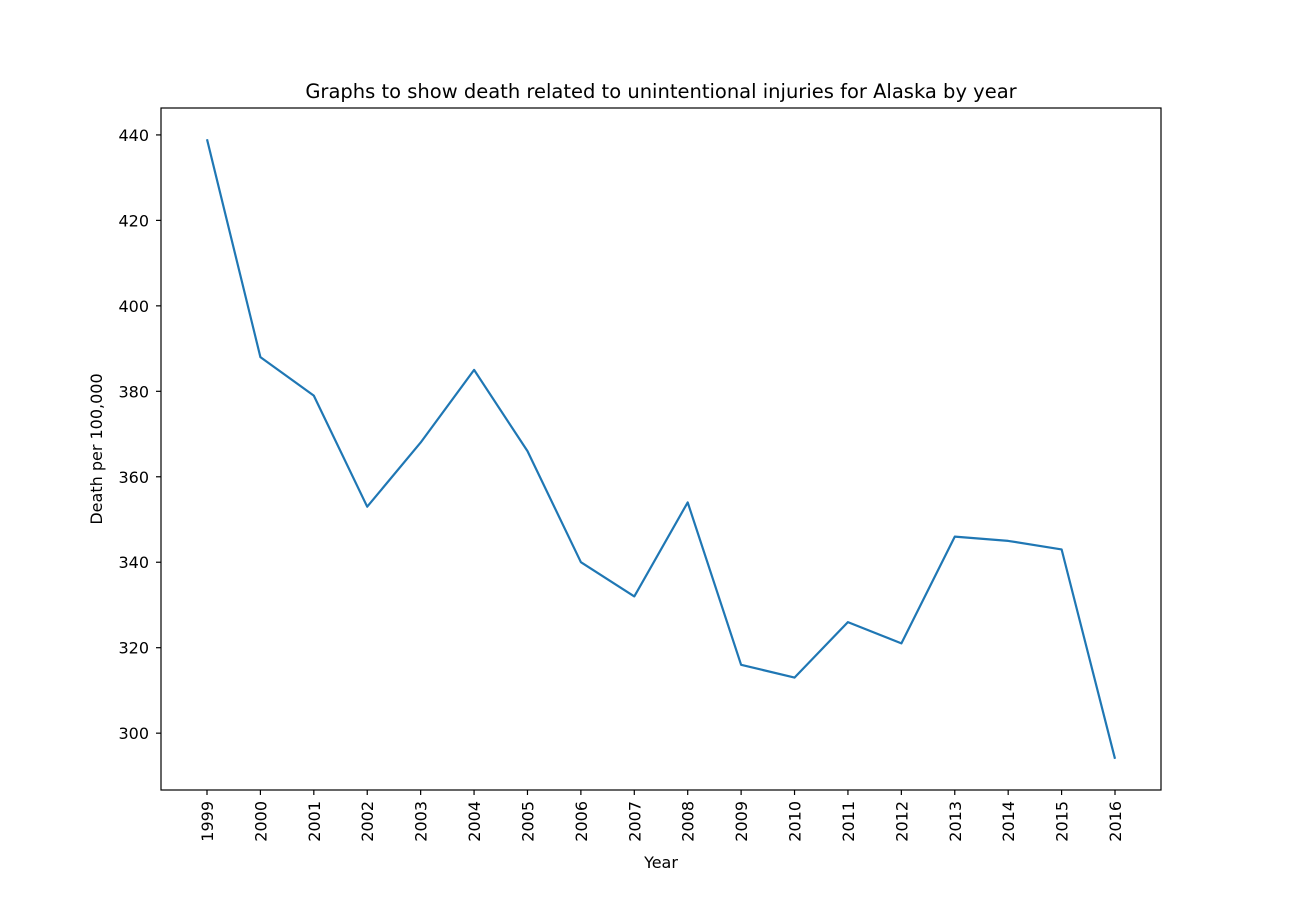  What do you see at coordinates (133, 220) in the screenshot?
I see `y-tick-label: 420` at bounding box center [133, 220].